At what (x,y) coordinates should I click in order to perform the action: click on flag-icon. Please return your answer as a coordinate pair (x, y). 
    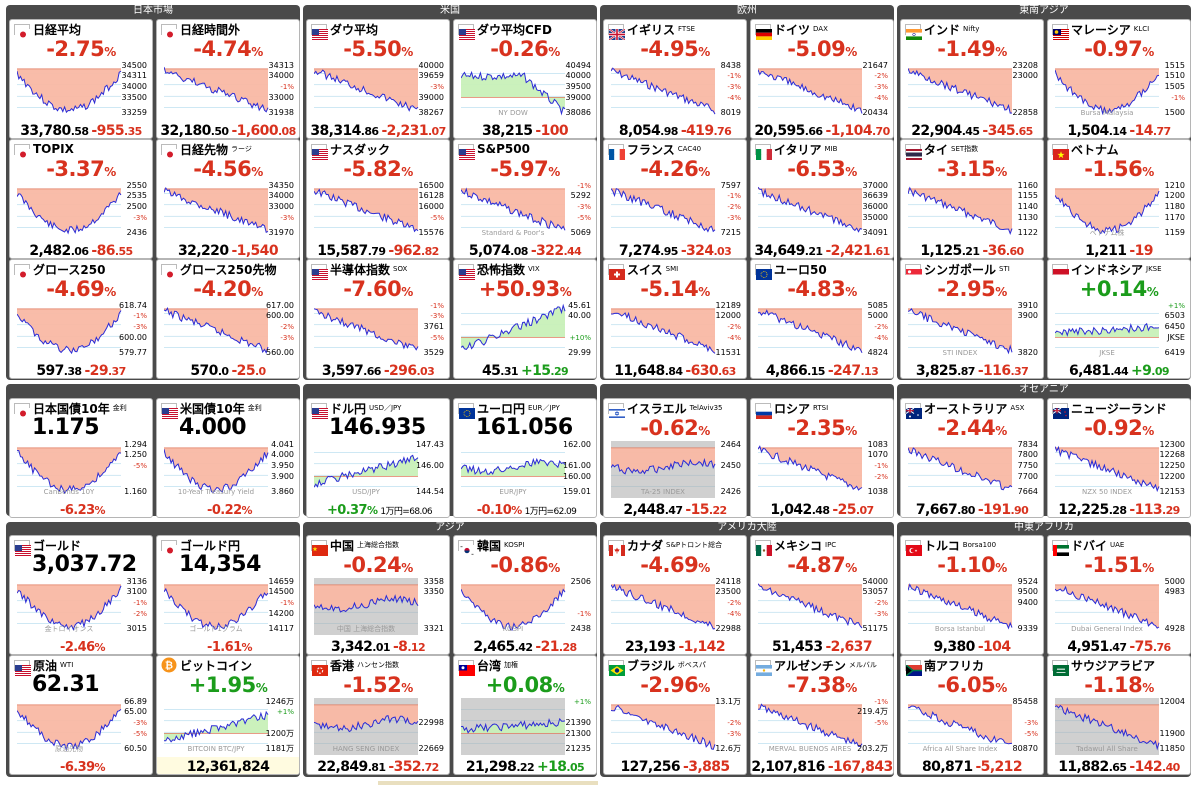
    Looking at the image, I should click on (466, 410).